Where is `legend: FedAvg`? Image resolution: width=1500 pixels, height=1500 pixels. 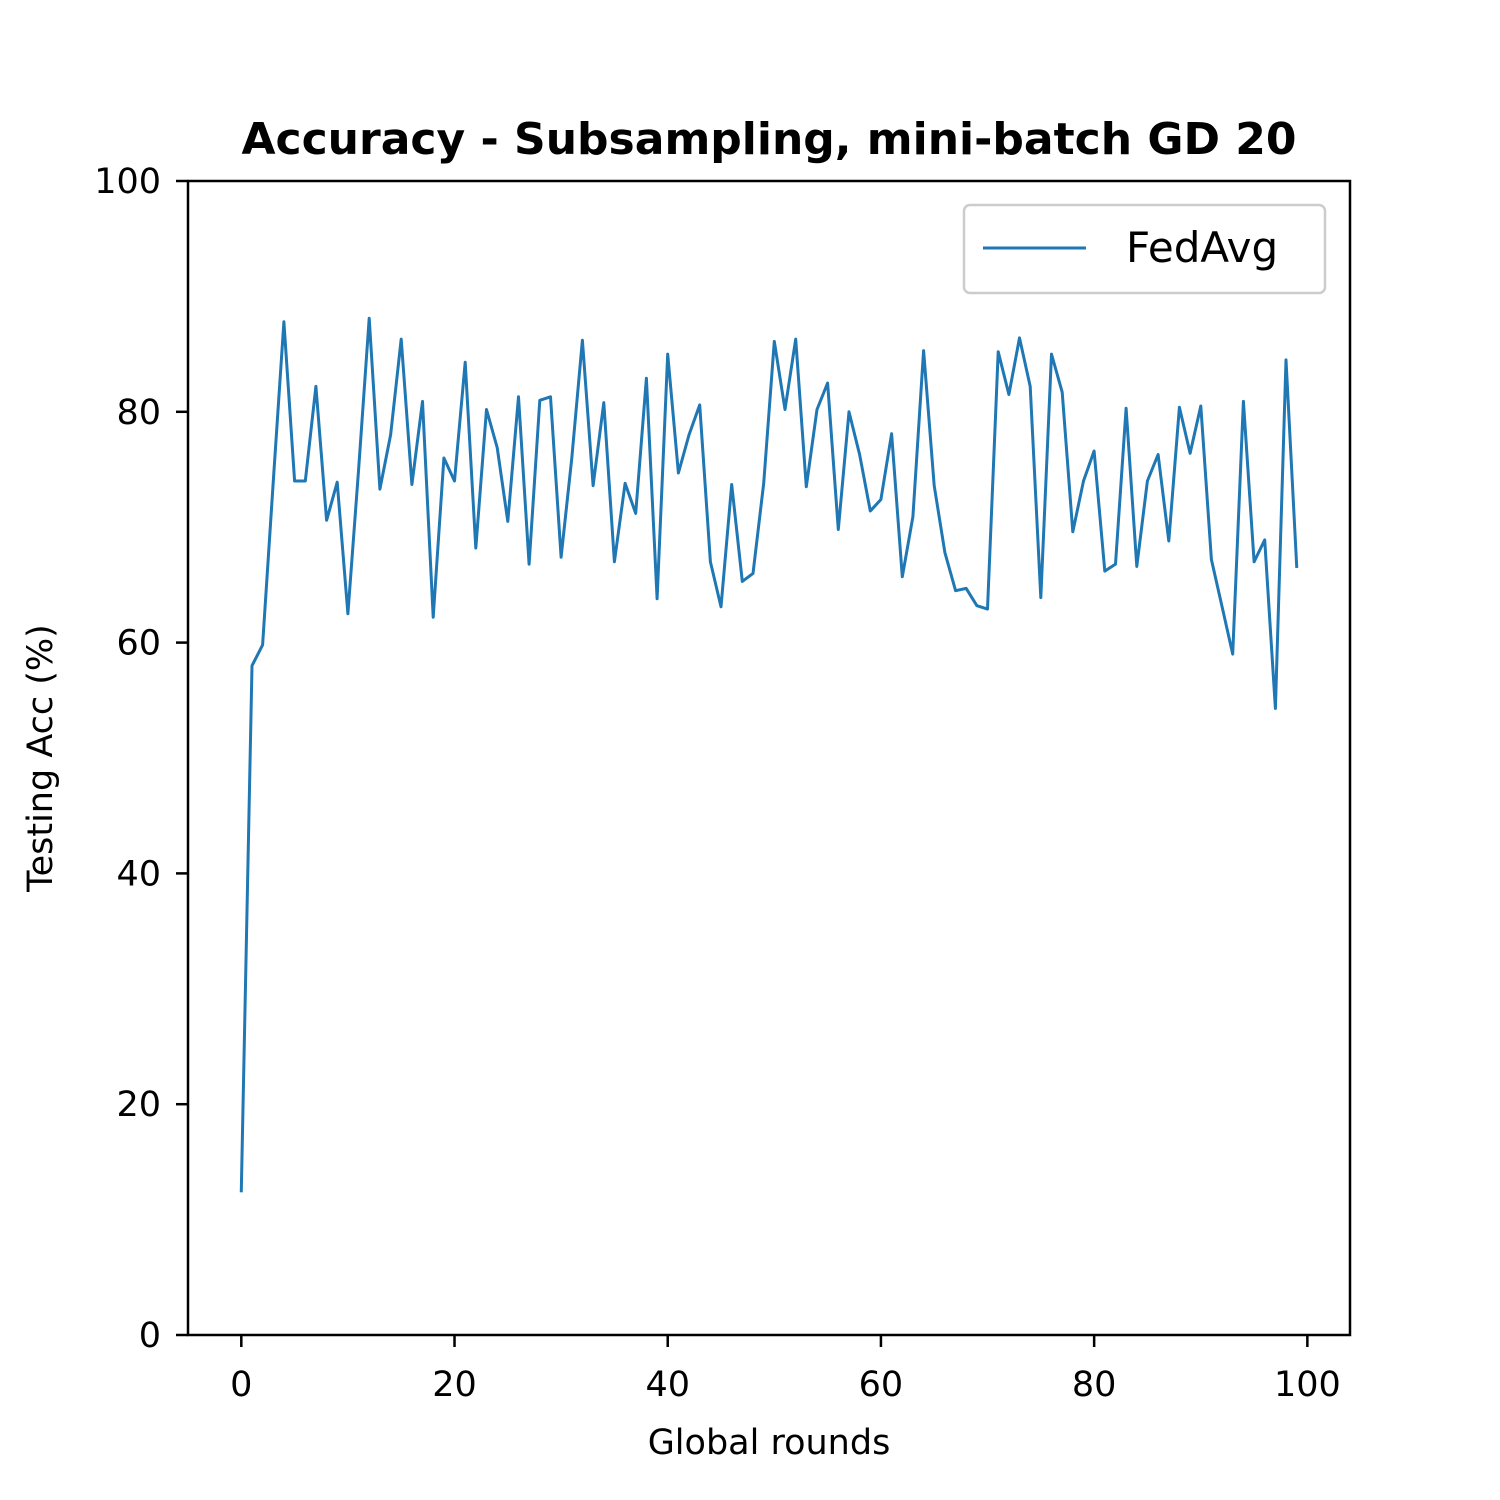
legend: FedAvg is located at coordinates (1144, 249).